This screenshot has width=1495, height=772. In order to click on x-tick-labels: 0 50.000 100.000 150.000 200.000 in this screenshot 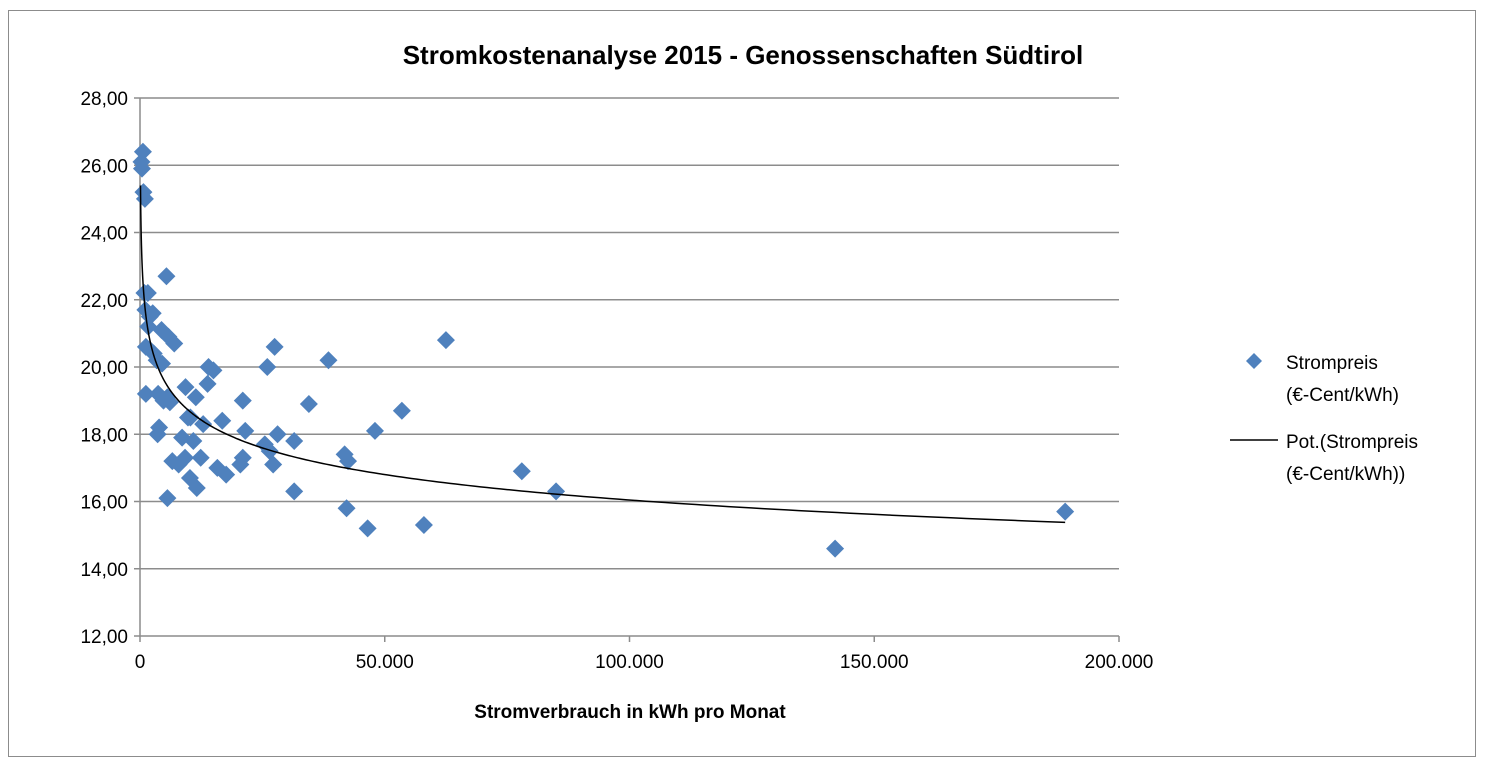, I will do `click(644, 662)`.